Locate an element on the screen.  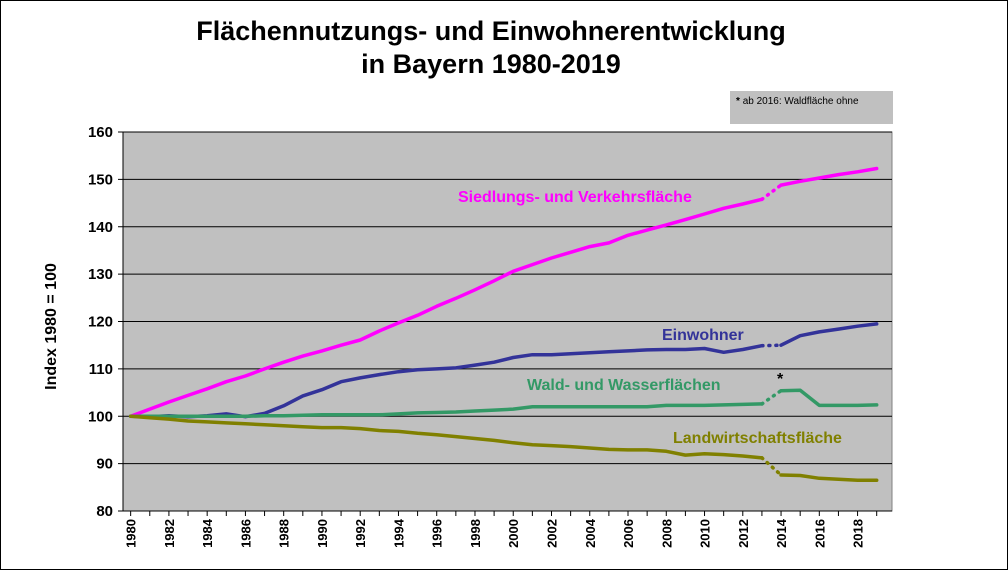
series-line-landwirtschaft is located at coordinates (446, 437).